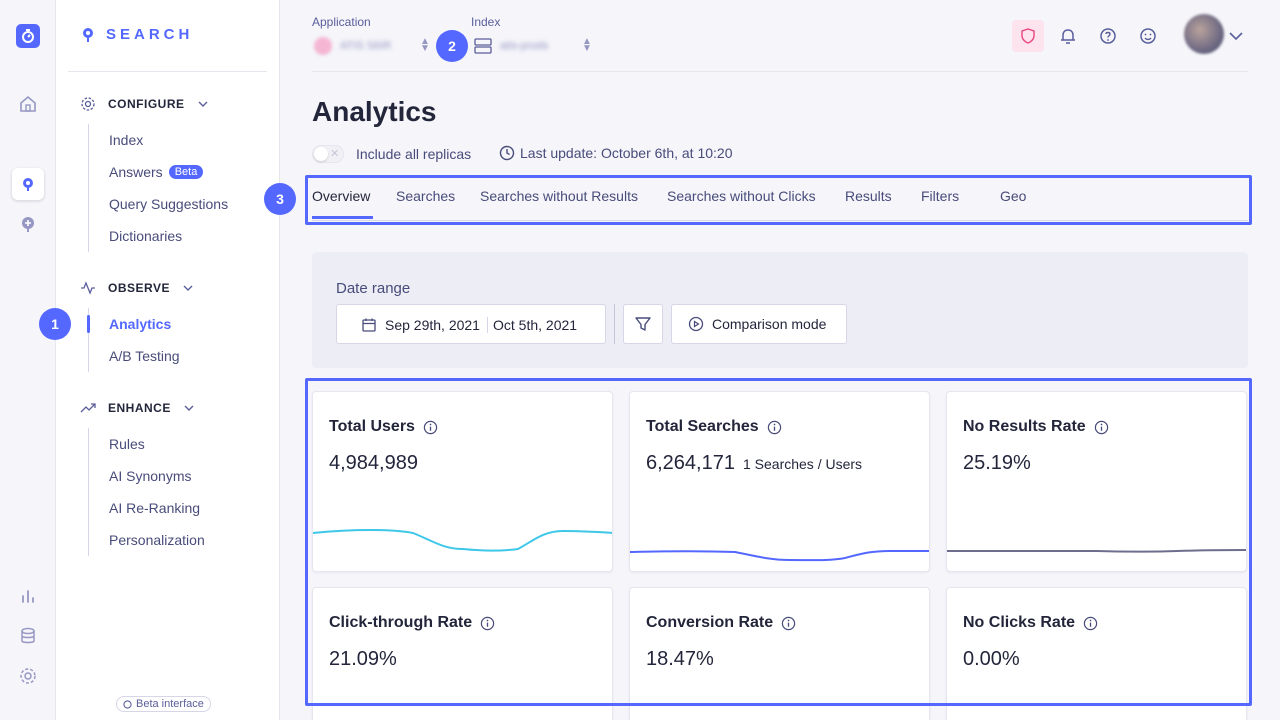 This screenshot has width=1280, height=720. I want to click on include-replicas-toggle, so click(328, 154).